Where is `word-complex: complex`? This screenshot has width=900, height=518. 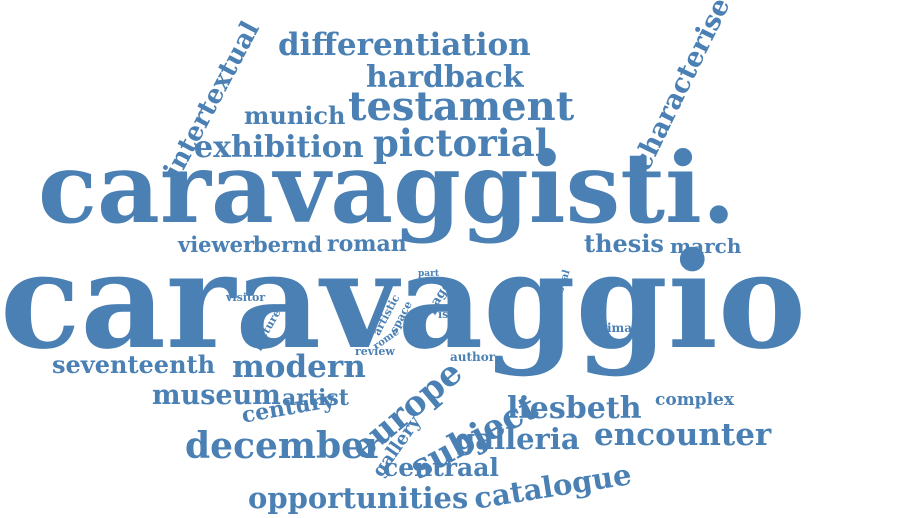
word-complex: complex is located at coordinates (694, 400).